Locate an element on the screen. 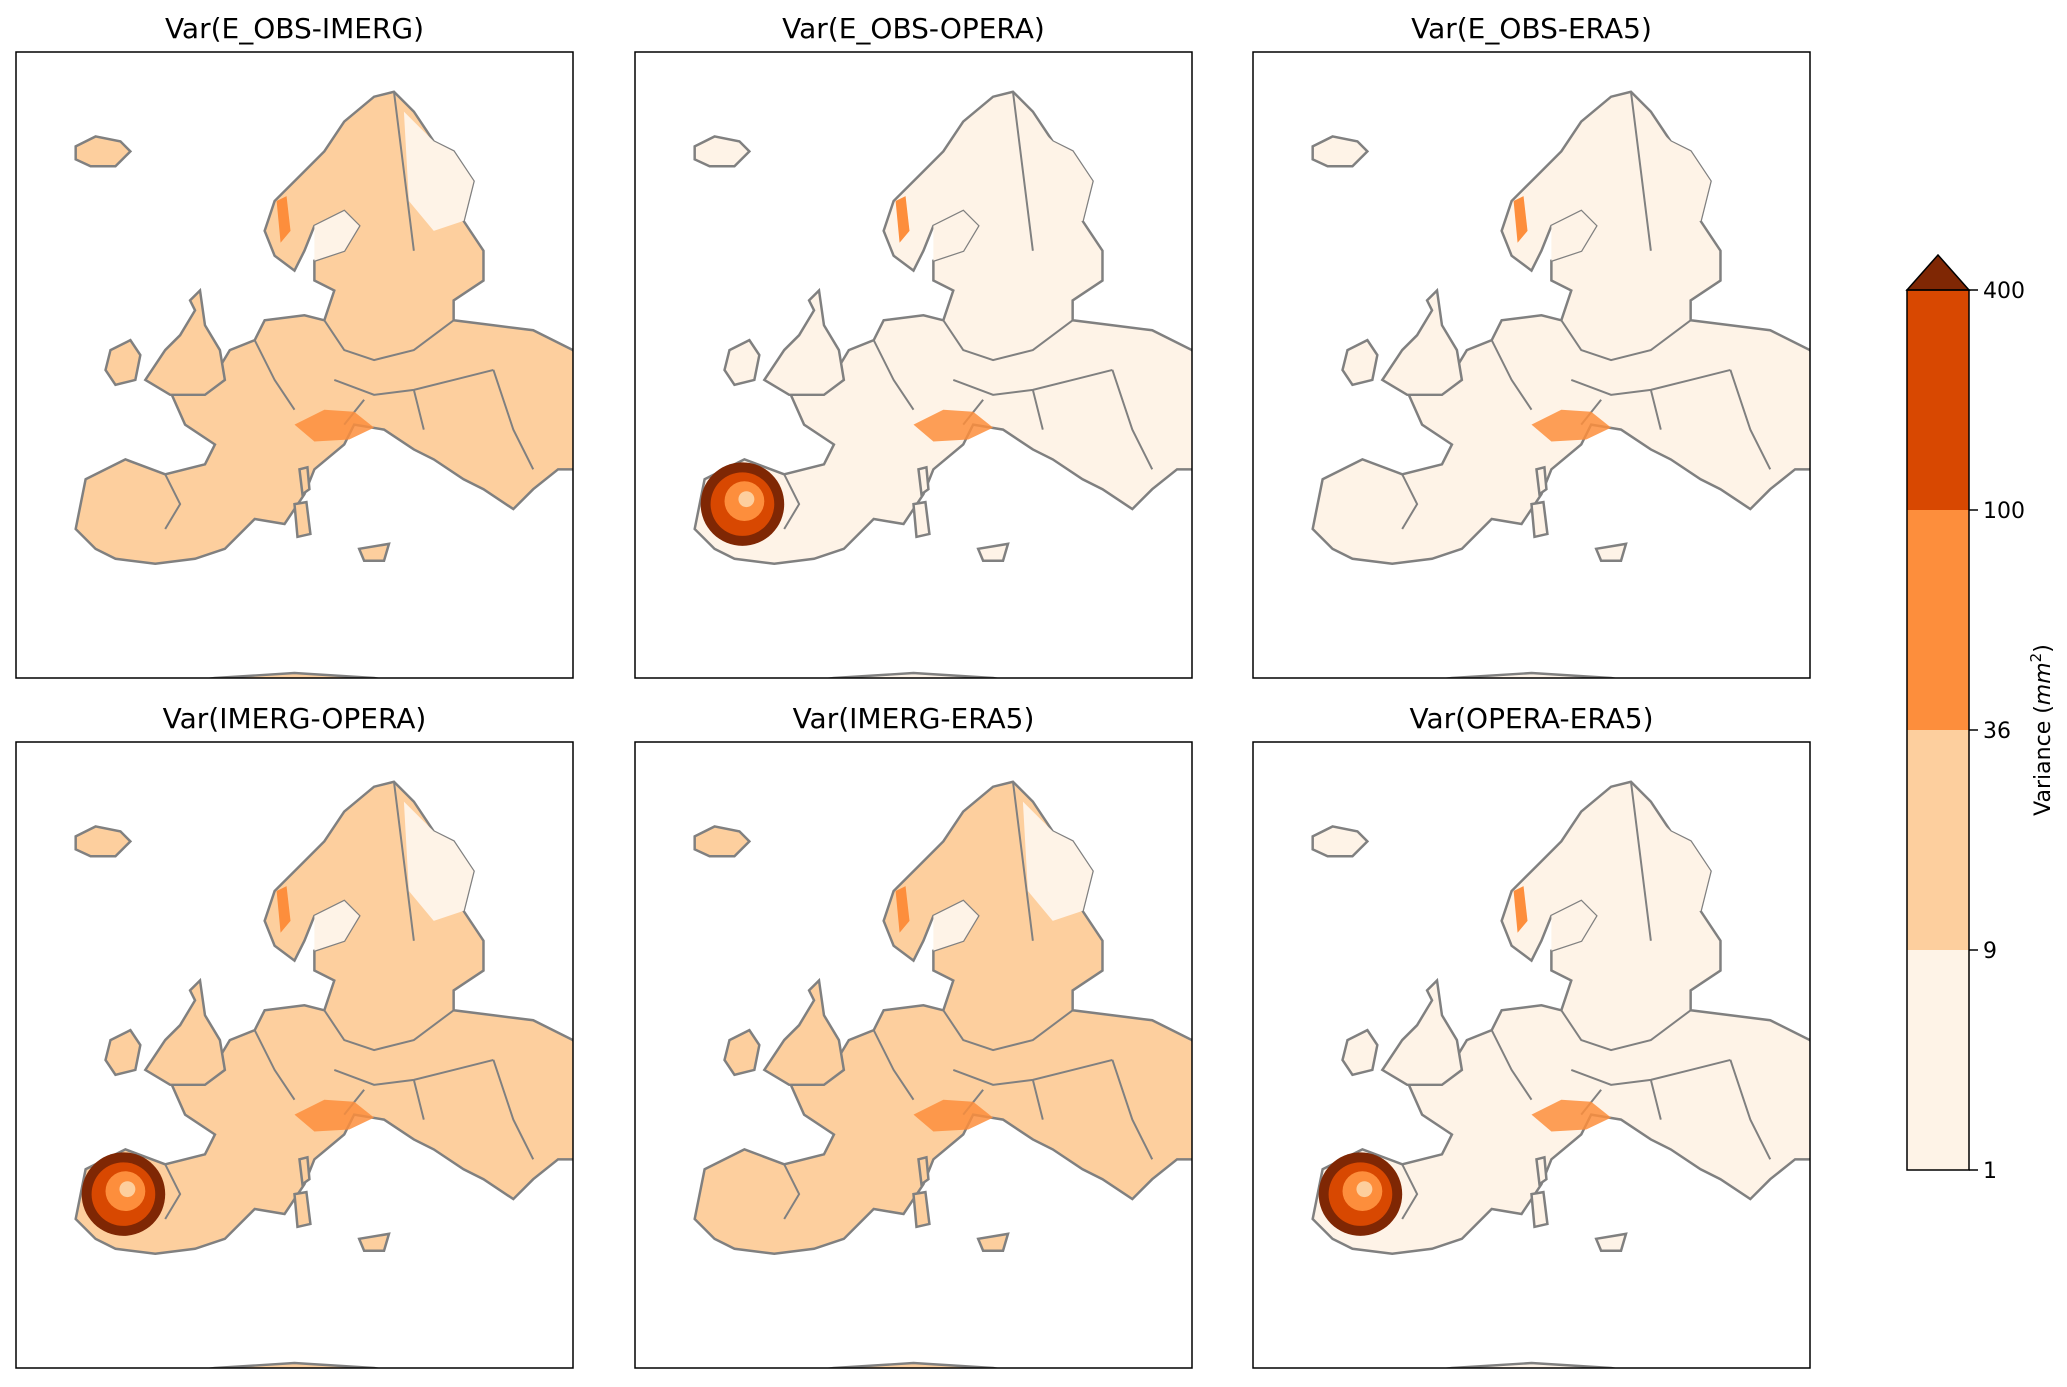 The width and height of the screenshot is (2067, 1387). panel-title: Var(IMERG-OPERA) is located at coordinates (295, 718).